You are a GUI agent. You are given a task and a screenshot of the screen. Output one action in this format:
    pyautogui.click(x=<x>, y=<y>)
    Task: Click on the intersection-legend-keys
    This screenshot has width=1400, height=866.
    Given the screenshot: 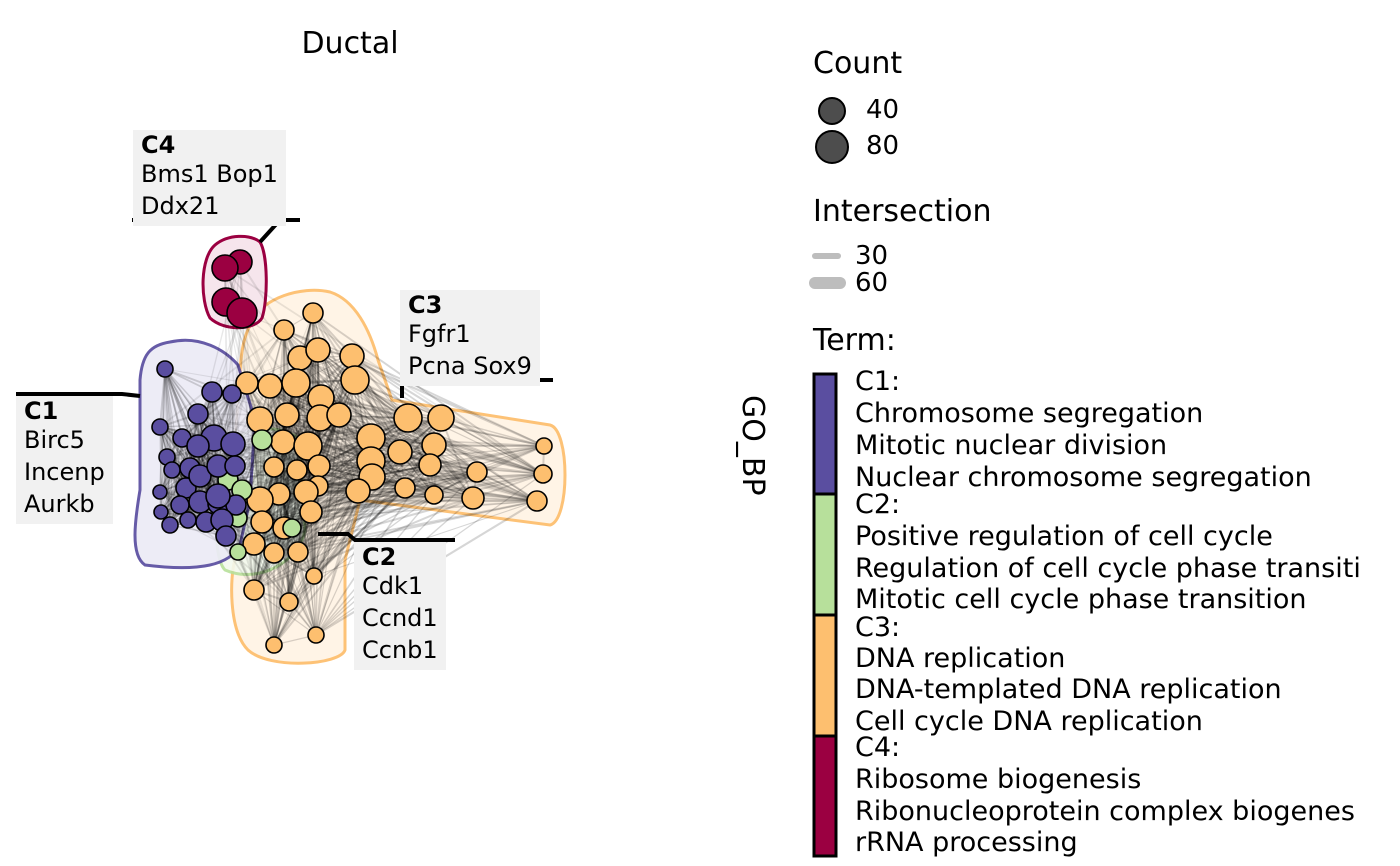 What is the action you would take?
    pyautogui.click(x=827, y=271)
    